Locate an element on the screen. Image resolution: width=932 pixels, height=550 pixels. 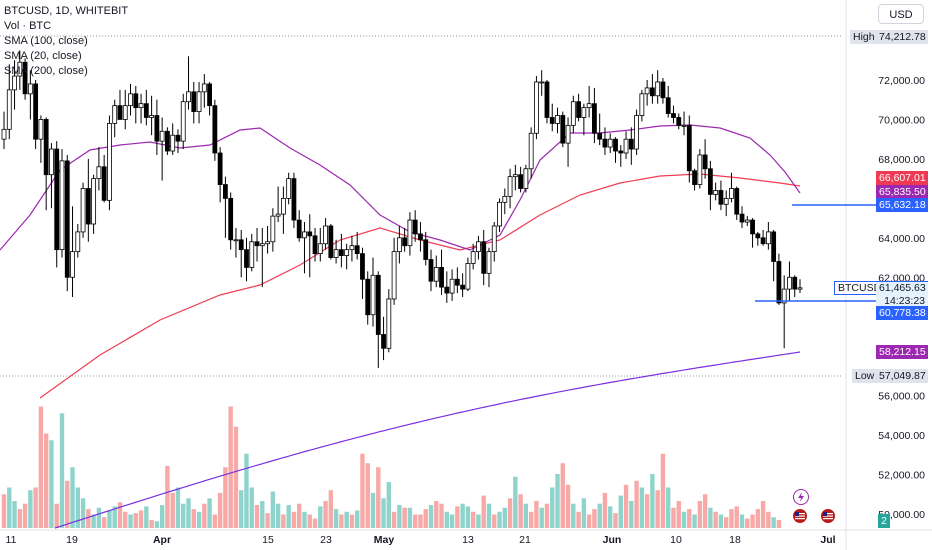
y-tick-label: 68,000.00 is located at coordinates (901, 160).